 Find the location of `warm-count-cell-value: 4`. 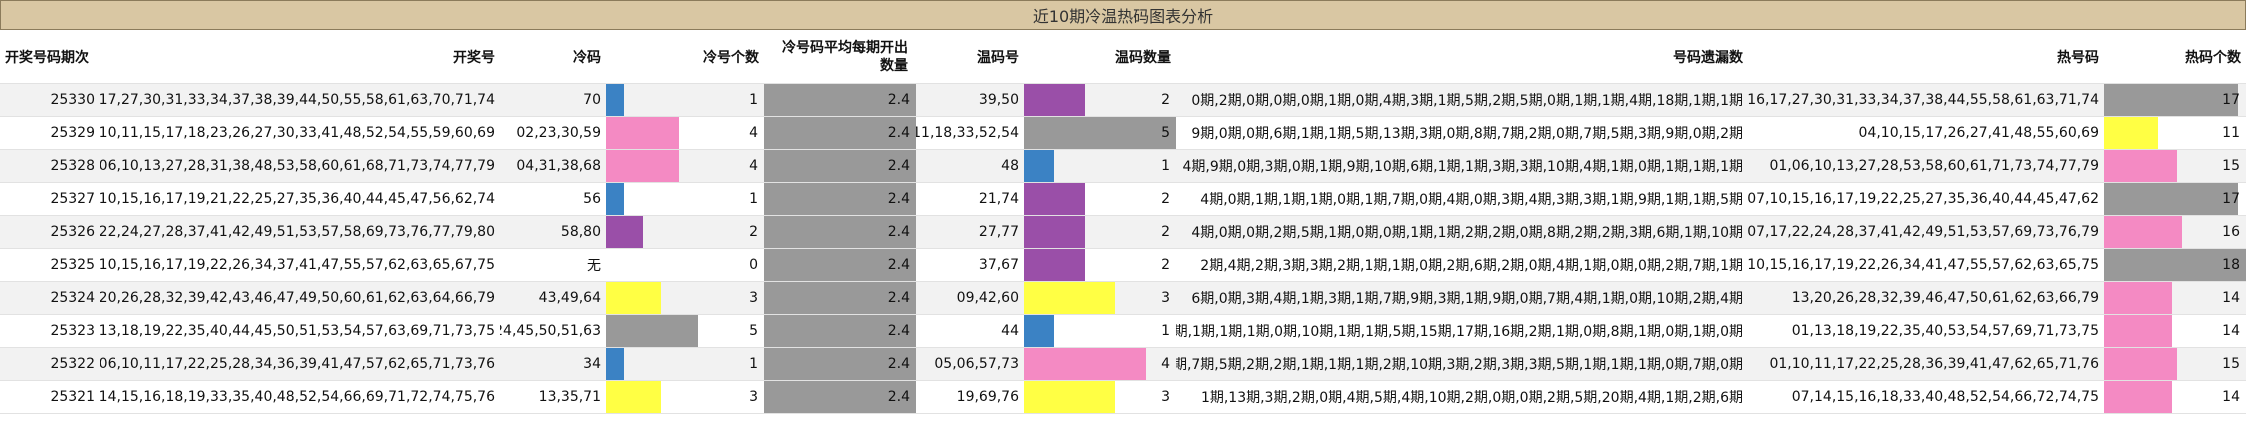

warm-count-cell-value: 4 is located at coordinates (1165, 364).